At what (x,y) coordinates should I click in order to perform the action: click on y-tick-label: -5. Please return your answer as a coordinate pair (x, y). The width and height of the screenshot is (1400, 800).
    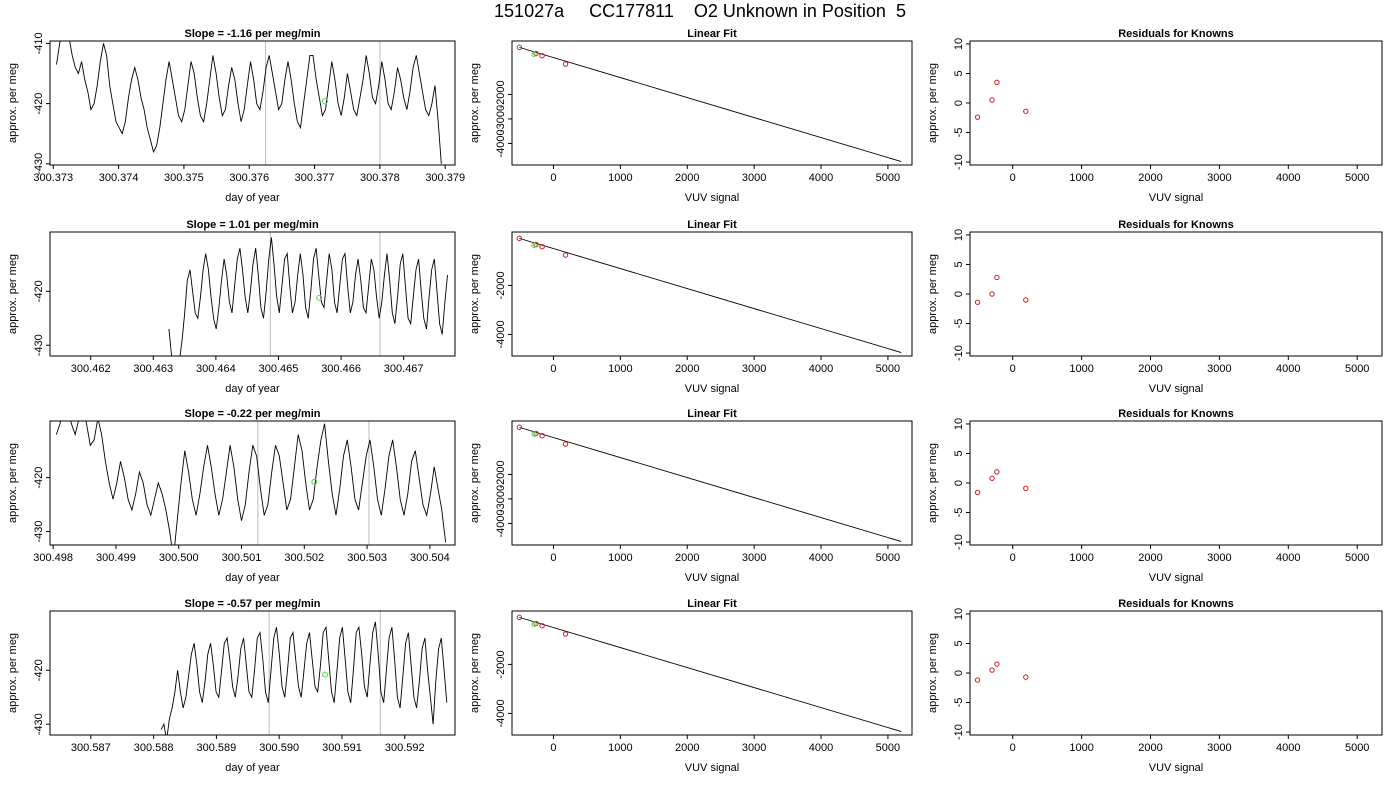
    Looking at the image, I should click on (959, 133).